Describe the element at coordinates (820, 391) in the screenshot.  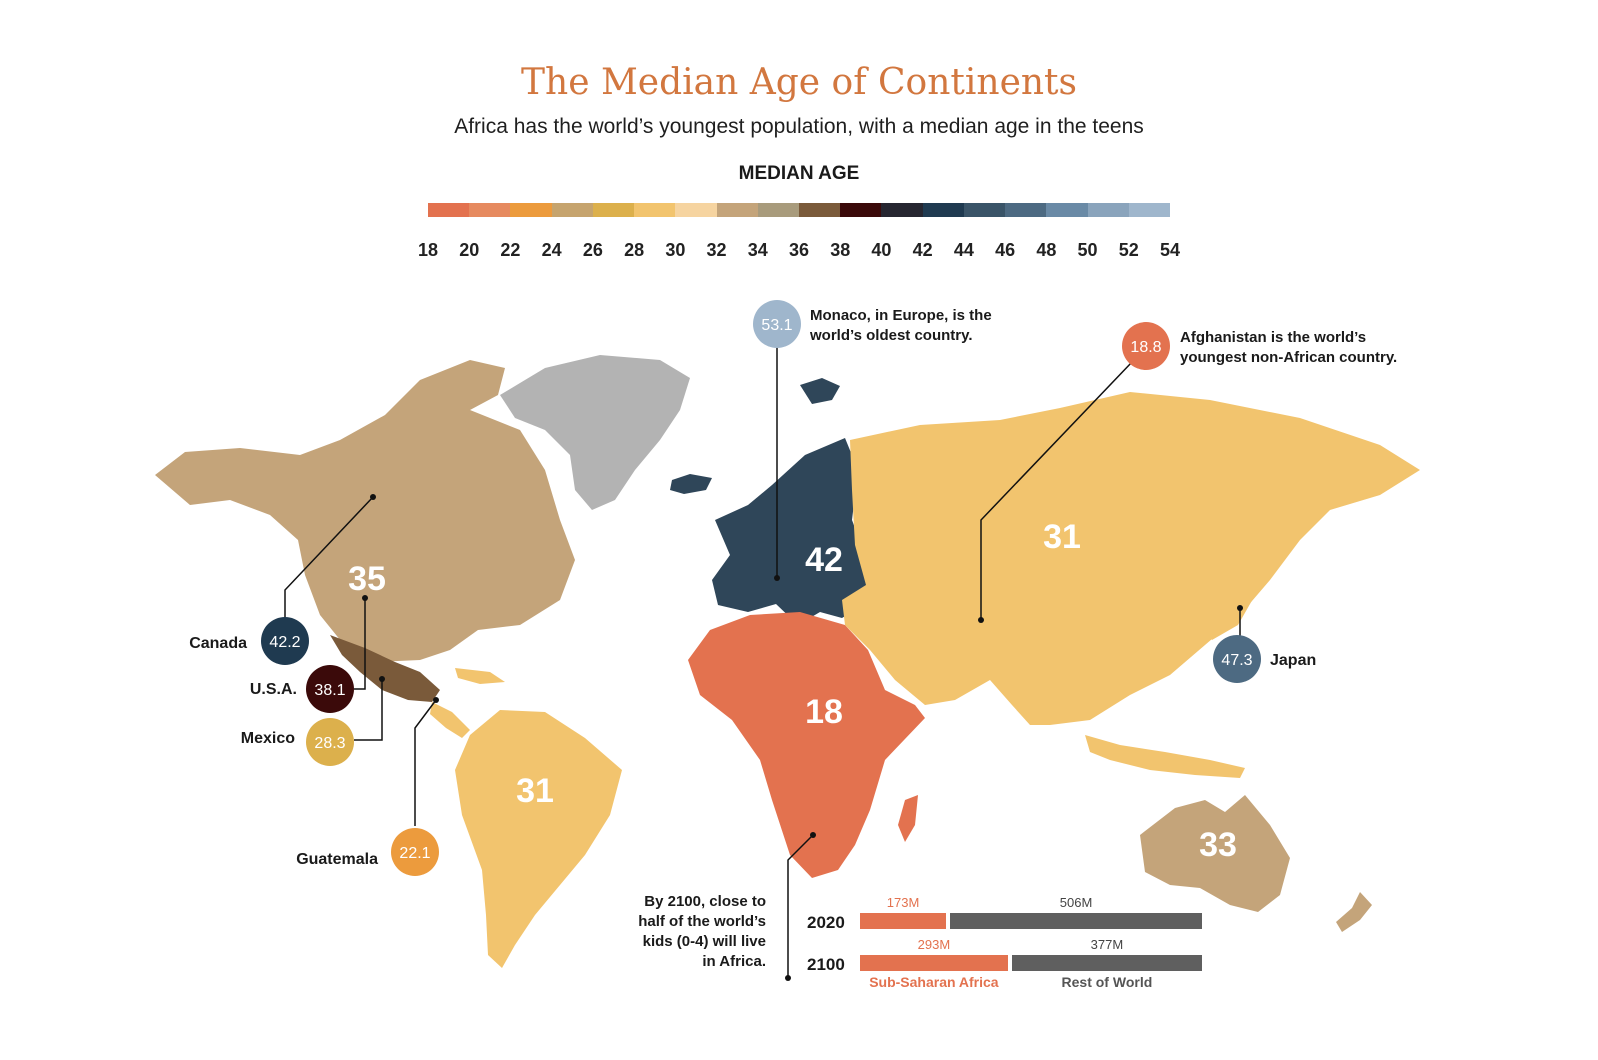
I see `svalbard-shape` at that location.